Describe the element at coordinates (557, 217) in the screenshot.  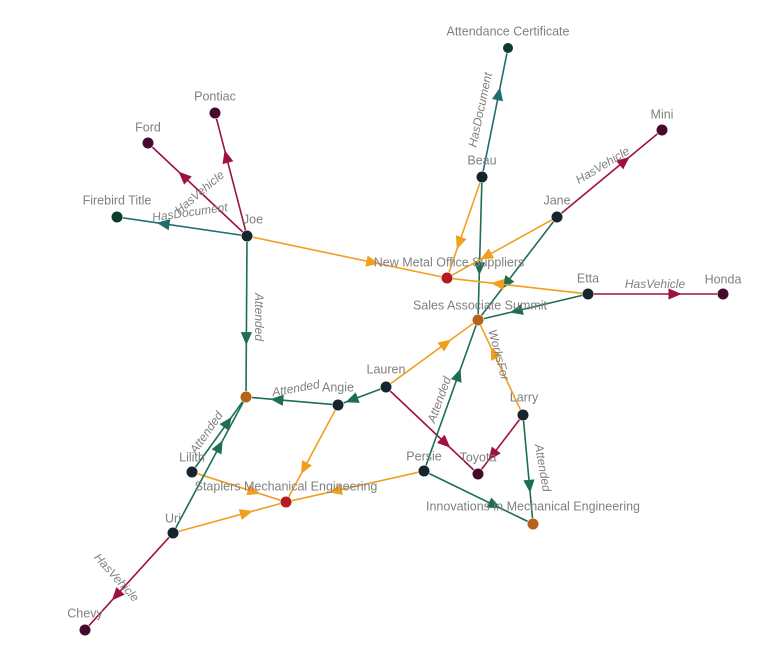
I see `graph-node-jane` at that location.